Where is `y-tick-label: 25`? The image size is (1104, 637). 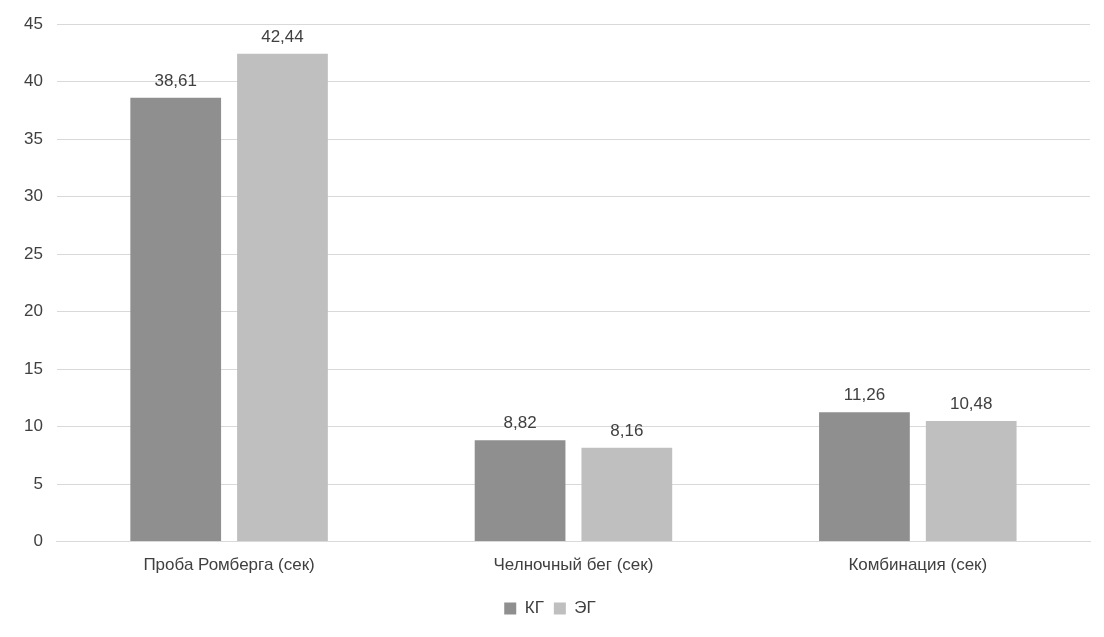 y-tick-label: 25 is located at coordinates (33, 253).